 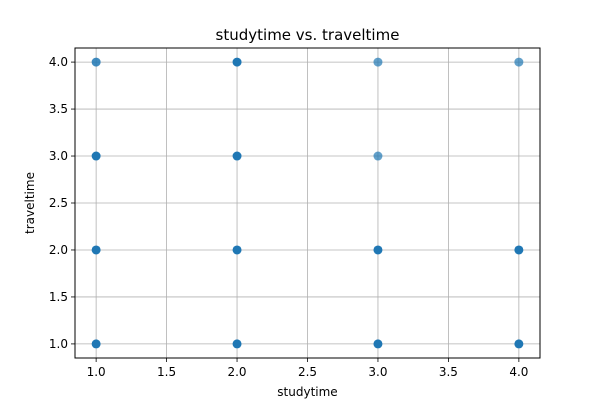 What do you see at coordinates (96, 372) in the screenshot?
I see `x-tick-label: 1.0` at bounding box center [96, 372].